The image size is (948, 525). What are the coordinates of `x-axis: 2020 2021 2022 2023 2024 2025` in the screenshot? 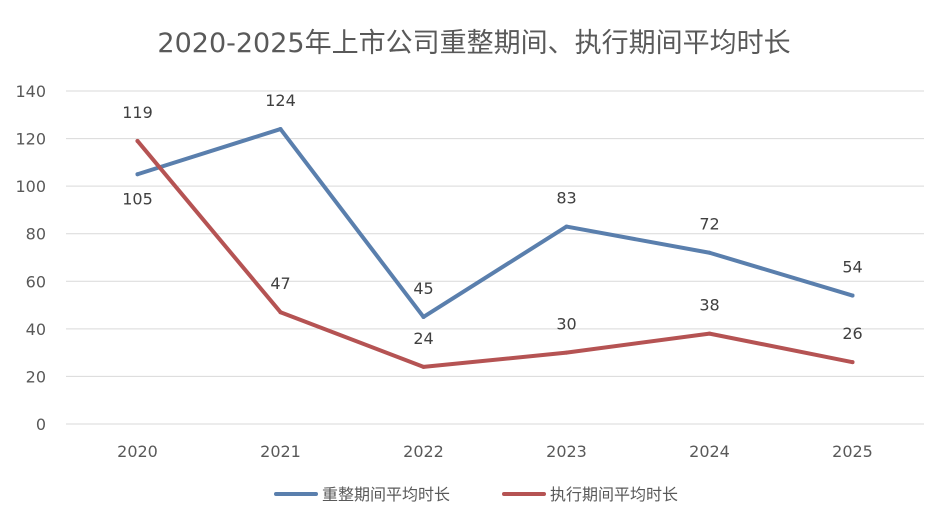 It's located at (495, 451).